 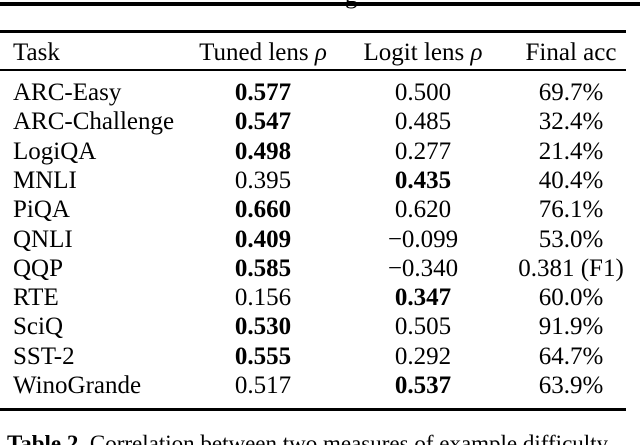 I want to click on table-row: PiQA 0.660 0.620 76.1%, so click(x=320, y=209).